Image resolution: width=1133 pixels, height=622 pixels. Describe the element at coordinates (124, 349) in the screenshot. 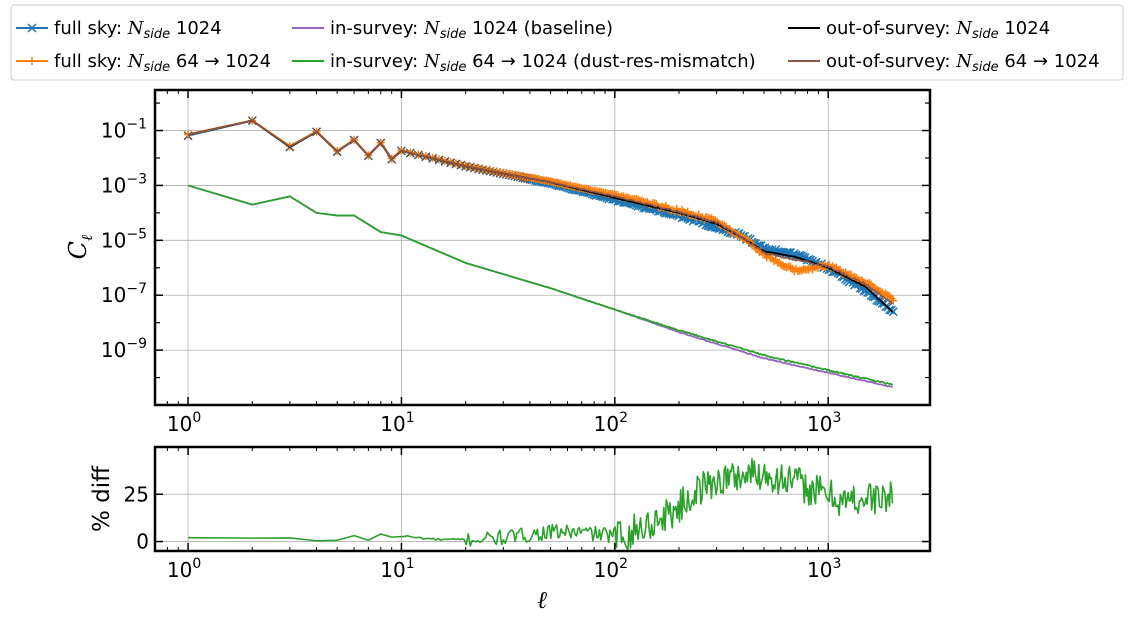

I see `top-y-tick-label: 10⁻⁹` at that location.